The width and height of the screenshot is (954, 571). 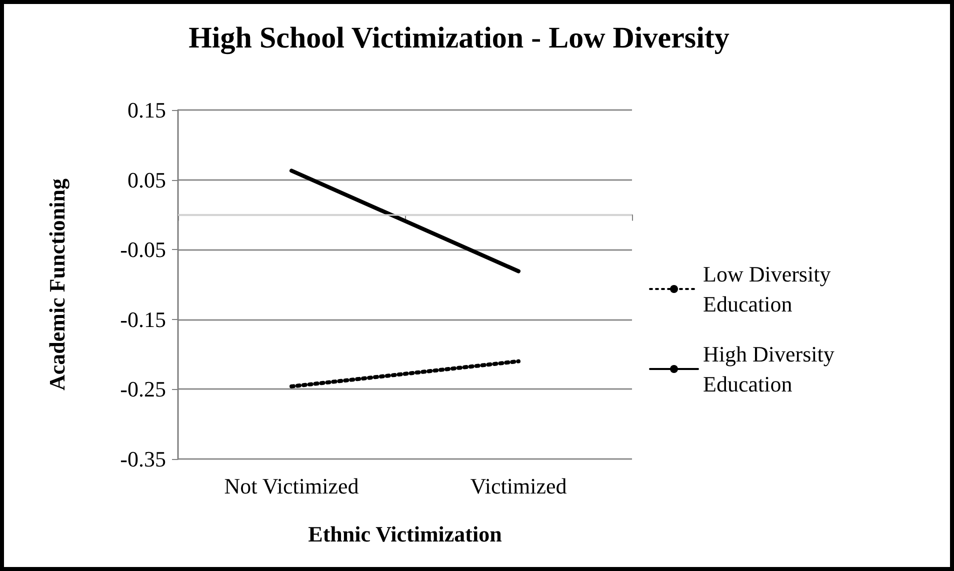 I want to click on chart-title: High School Victimization - Low Diversity, so click(x=459, y=38).